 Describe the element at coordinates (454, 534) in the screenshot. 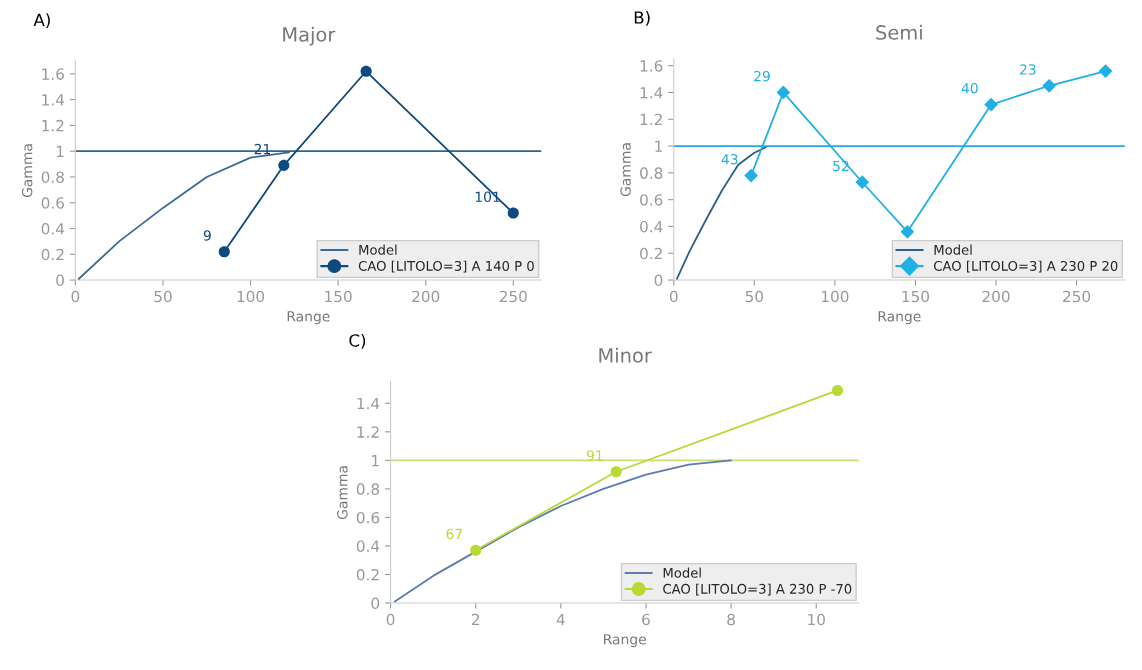

I see `annotation: 67` at that location.